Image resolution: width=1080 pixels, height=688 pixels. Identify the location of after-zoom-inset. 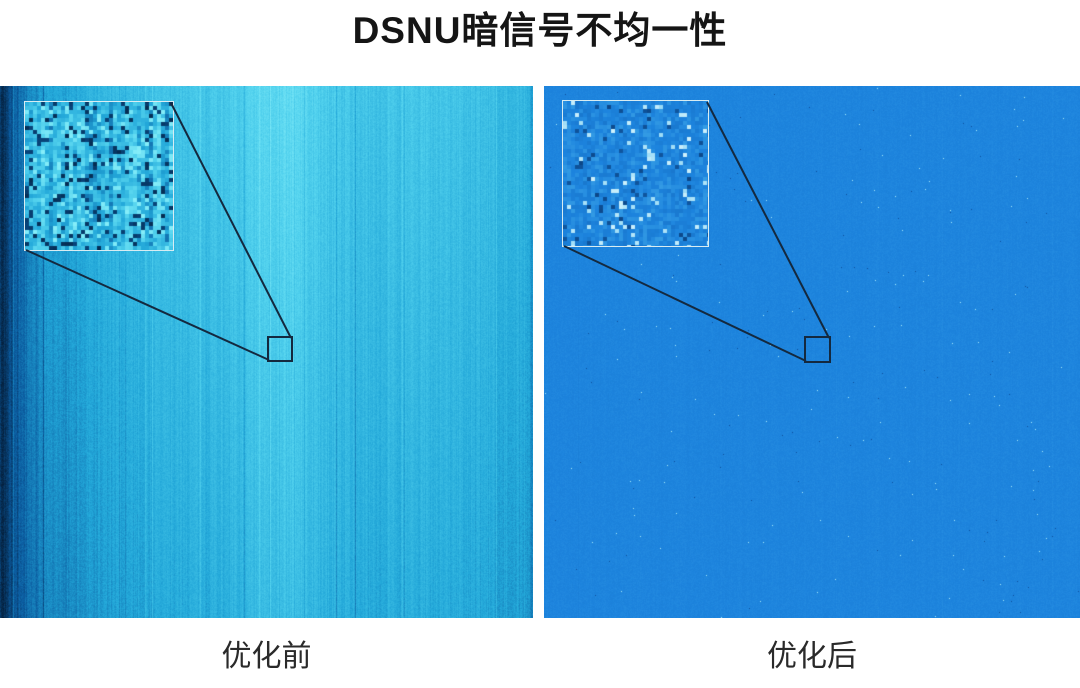
(635, 173).